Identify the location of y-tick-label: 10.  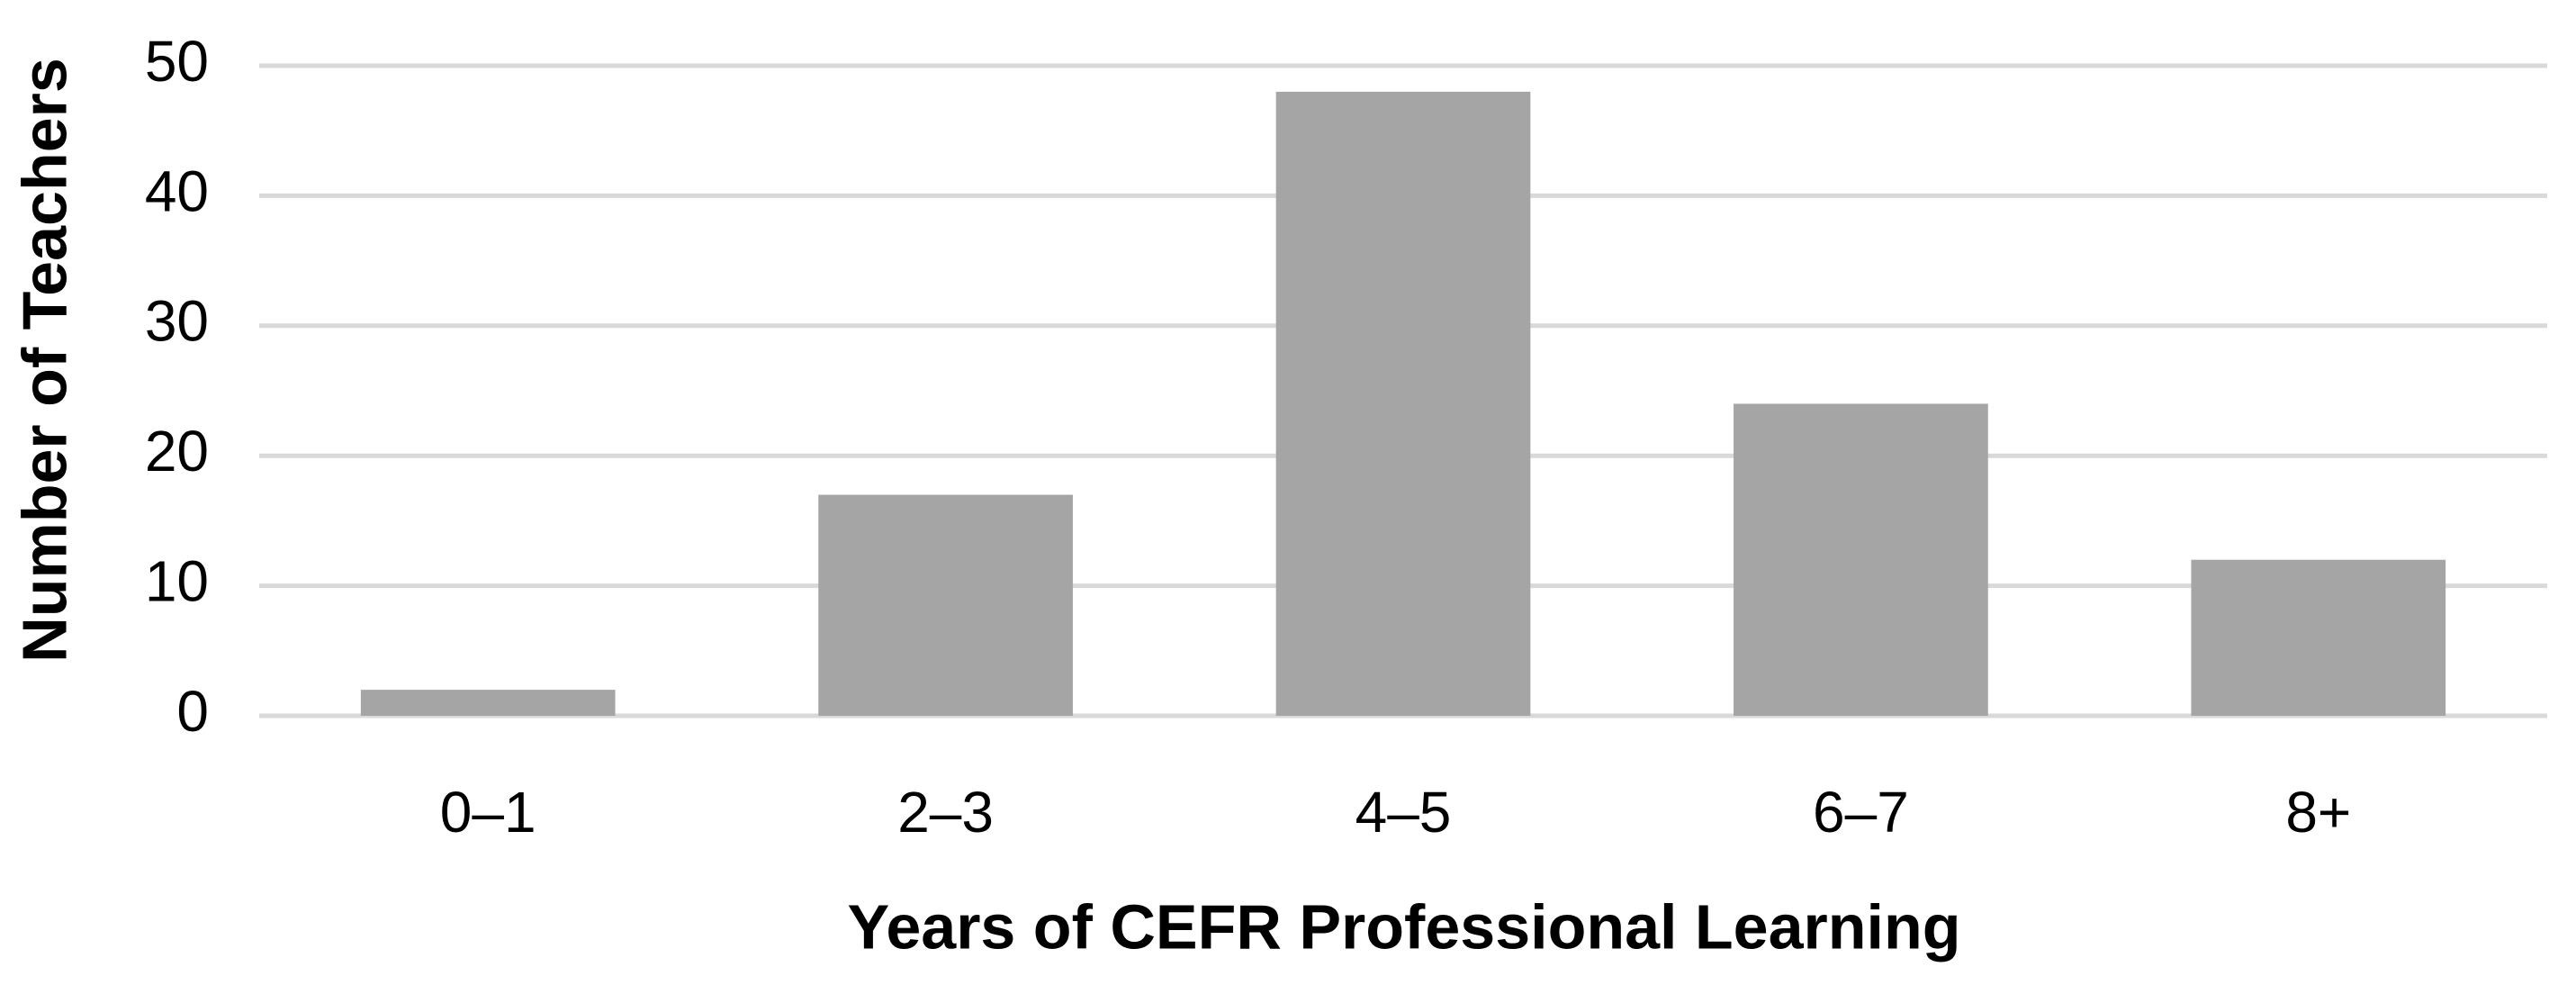
(177, 581).